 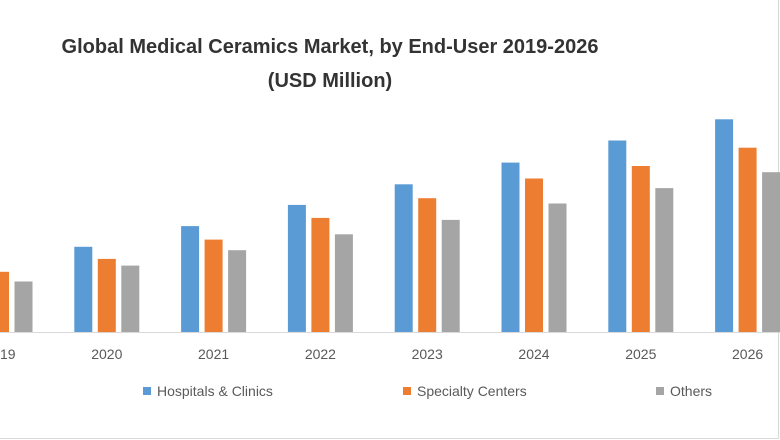 I want to click on bar-others-2026, so click(x=771, y=252).